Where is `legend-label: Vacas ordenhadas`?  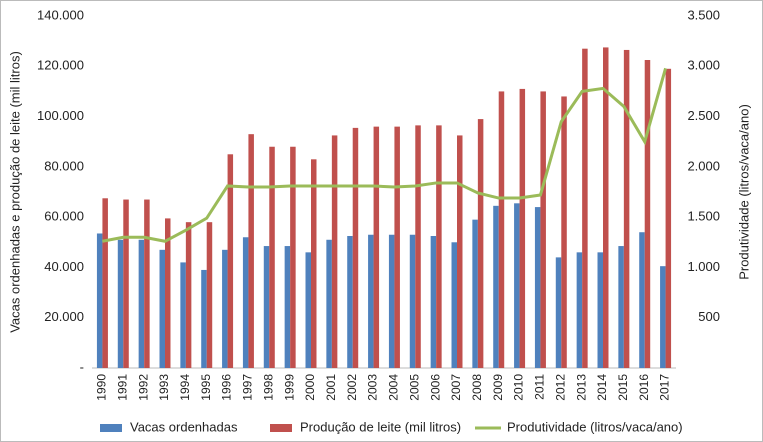
legend-label: Vacas ordenhadas is located at coordinates (184, 426).